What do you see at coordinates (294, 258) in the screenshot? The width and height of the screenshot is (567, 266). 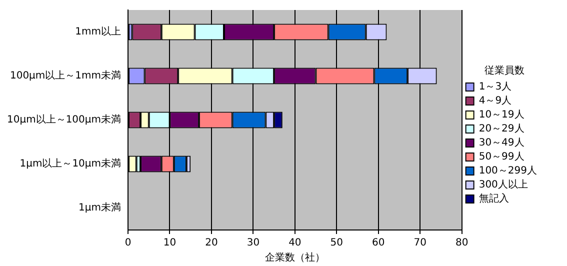 I see `x-axis-title: 企業数（社）` at bounding box center [294, 258].